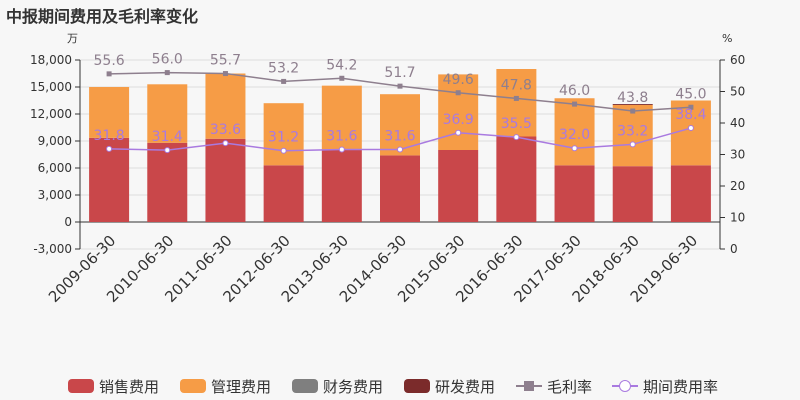  Describe the element at coordinates (690, 115) in the screenshot. I see `data-label-expense-rate: 38.4` at that location.